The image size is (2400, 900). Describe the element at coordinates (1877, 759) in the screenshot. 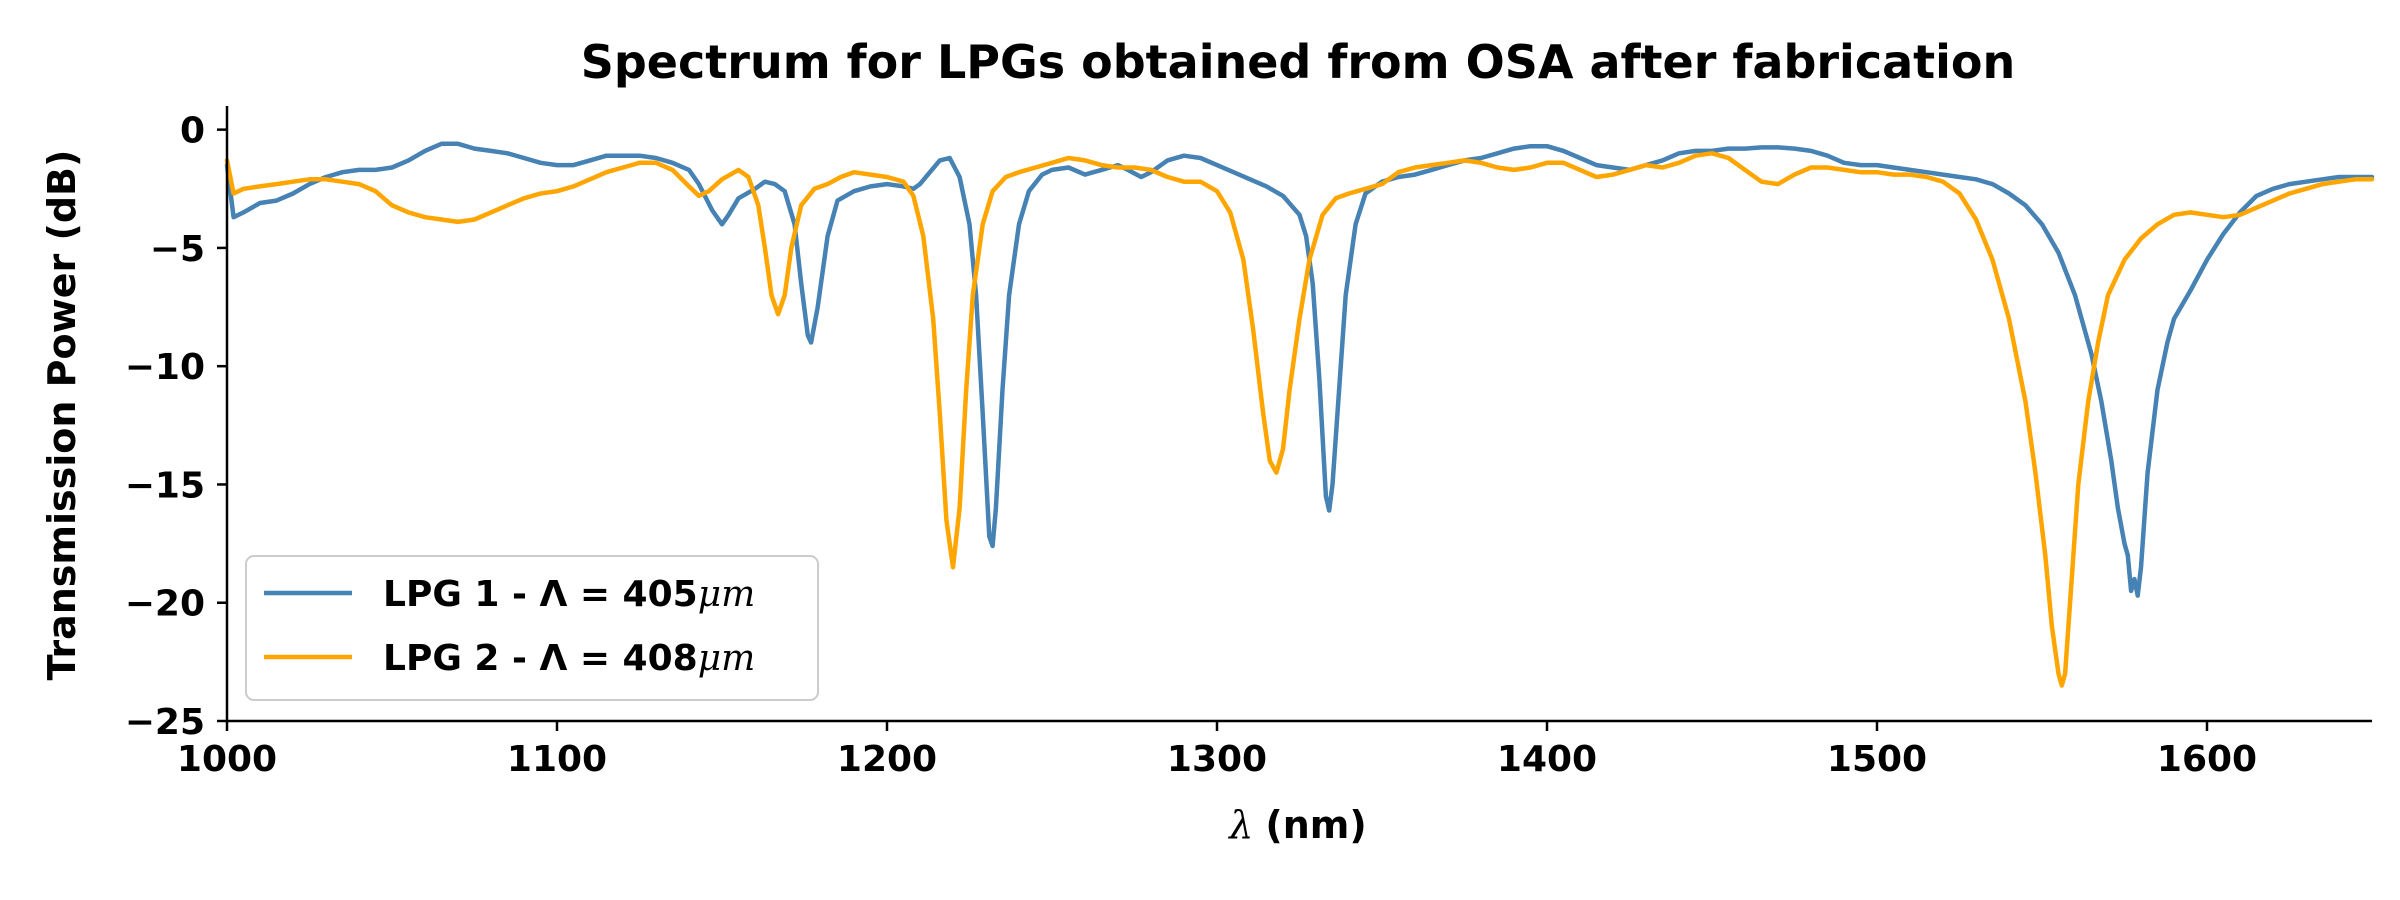

I see `x-tick-label: 1500` at that location.